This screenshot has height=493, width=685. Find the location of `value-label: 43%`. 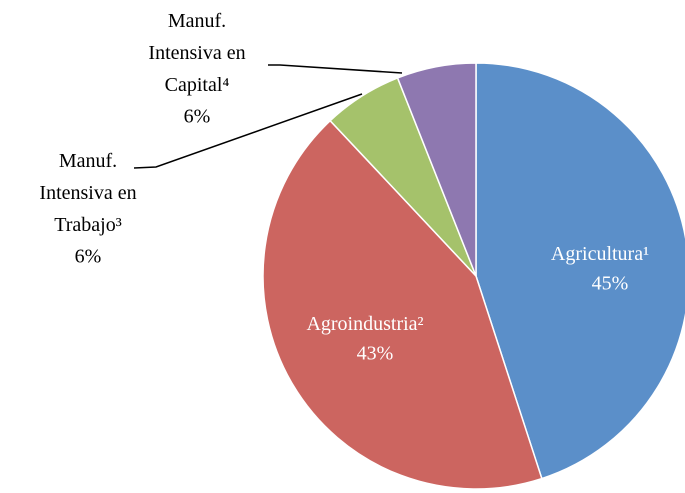

value-label: 43% is located at coordinates (375, 354).